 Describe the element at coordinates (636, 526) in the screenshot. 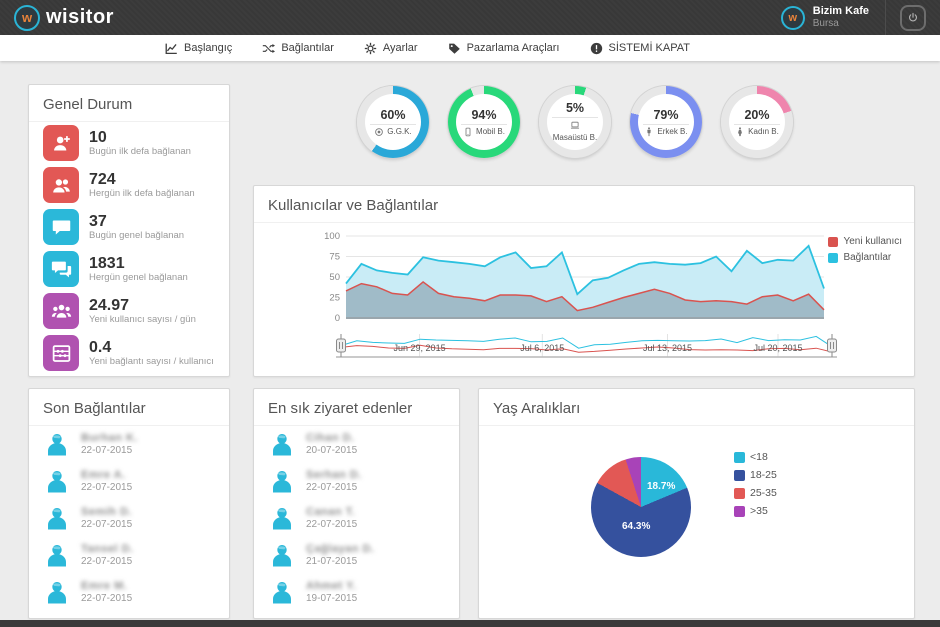

I see `pie-slice-label: 64.3%` at that location.